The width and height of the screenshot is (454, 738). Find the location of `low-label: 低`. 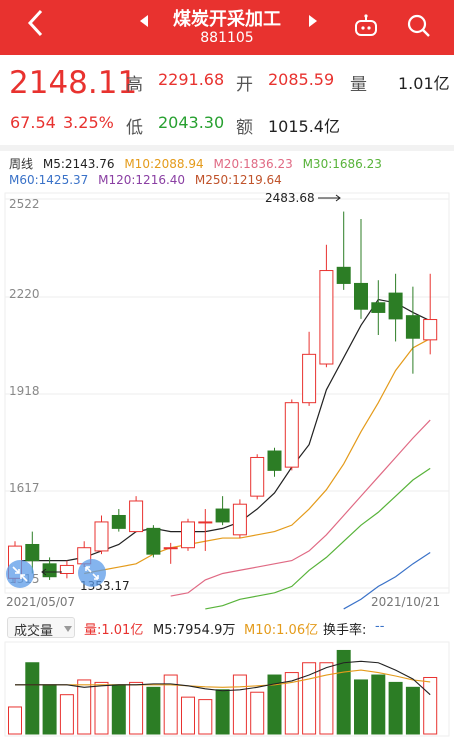

low-label: 低 is located at coordinates (134, 128).